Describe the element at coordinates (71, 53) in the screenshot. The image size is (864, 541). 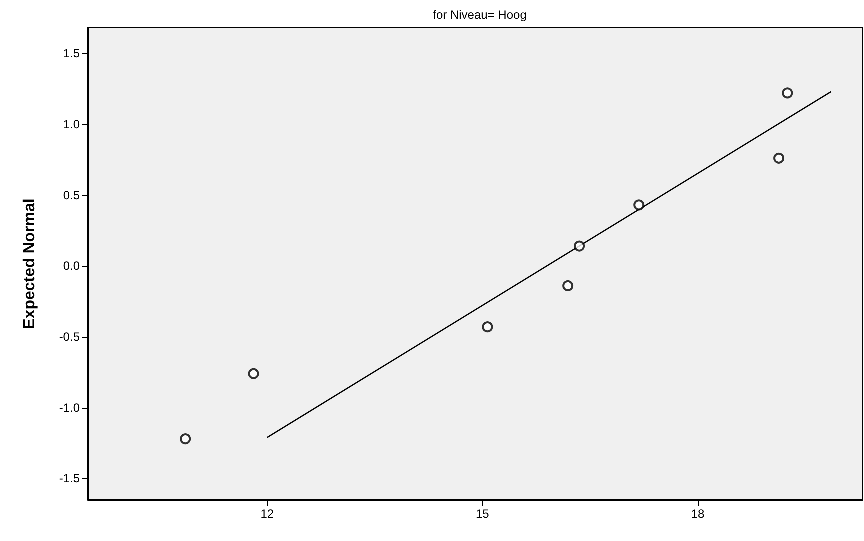
I see `y-tick-label: 1.5` at that location.